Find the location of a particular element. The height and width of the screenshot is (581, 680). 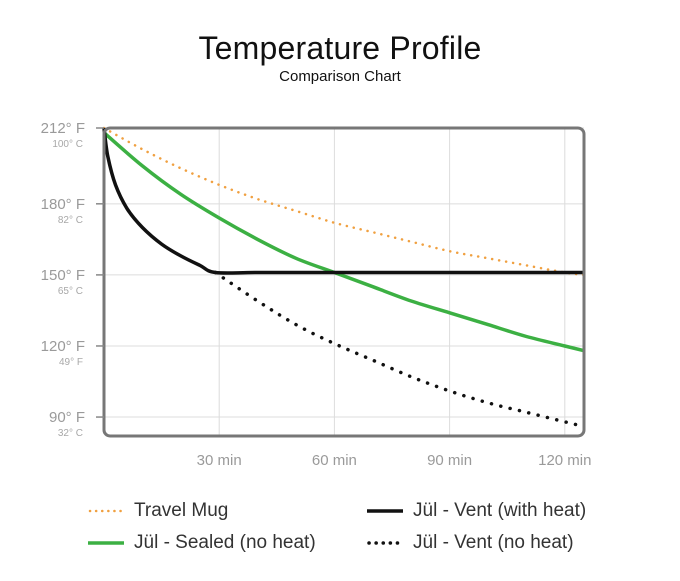

y-tick-sublabel: 100° C is located at coordinates (67, 144).